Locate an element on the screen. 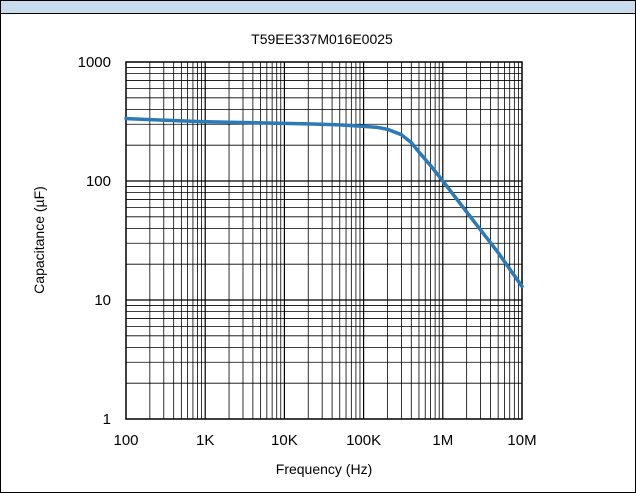 The image size is (636, 493). header-band is located at coordinates (318, 7).